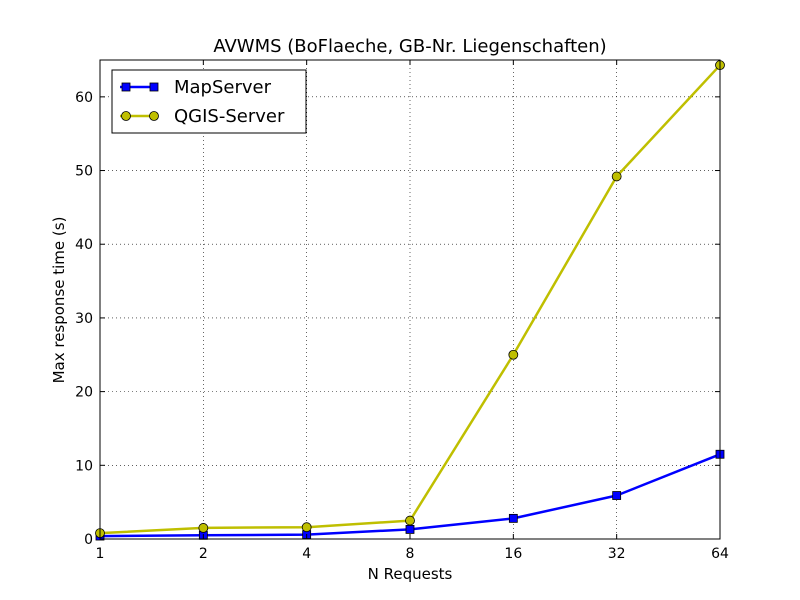  What do you see at coordinates (203, 554) in the screenshot?
I see `x-tick-label: 2` at bounding box center [203, 554].